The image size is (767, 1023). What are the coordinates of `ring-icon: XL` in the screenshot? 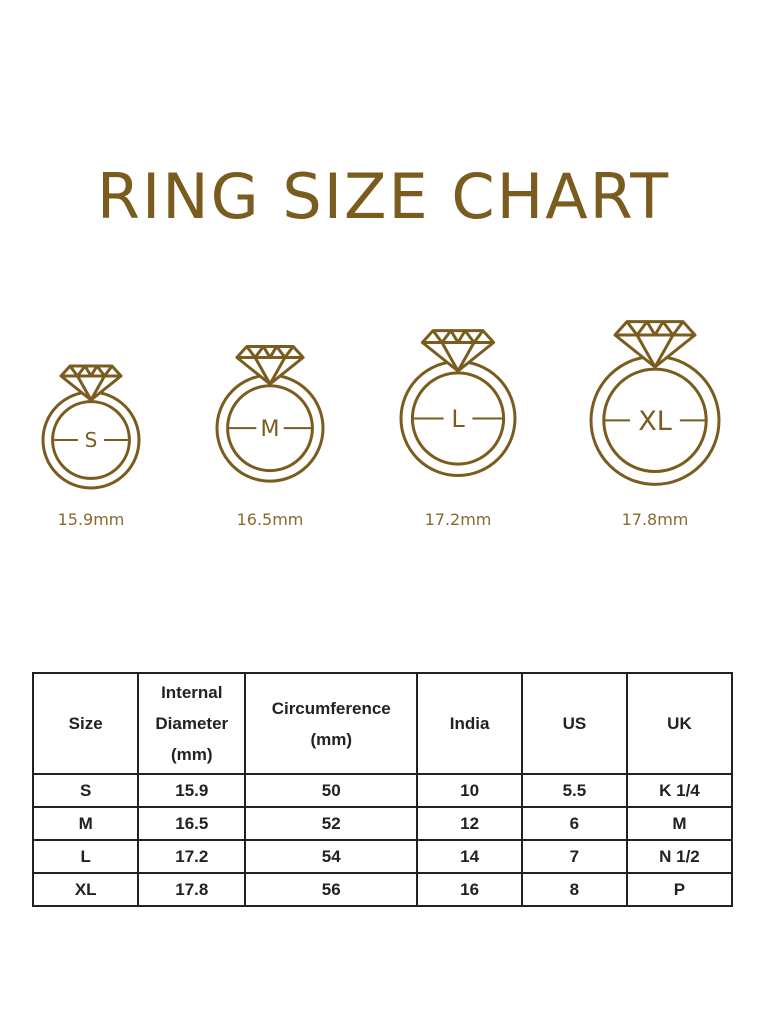 It's located at (655, 402).